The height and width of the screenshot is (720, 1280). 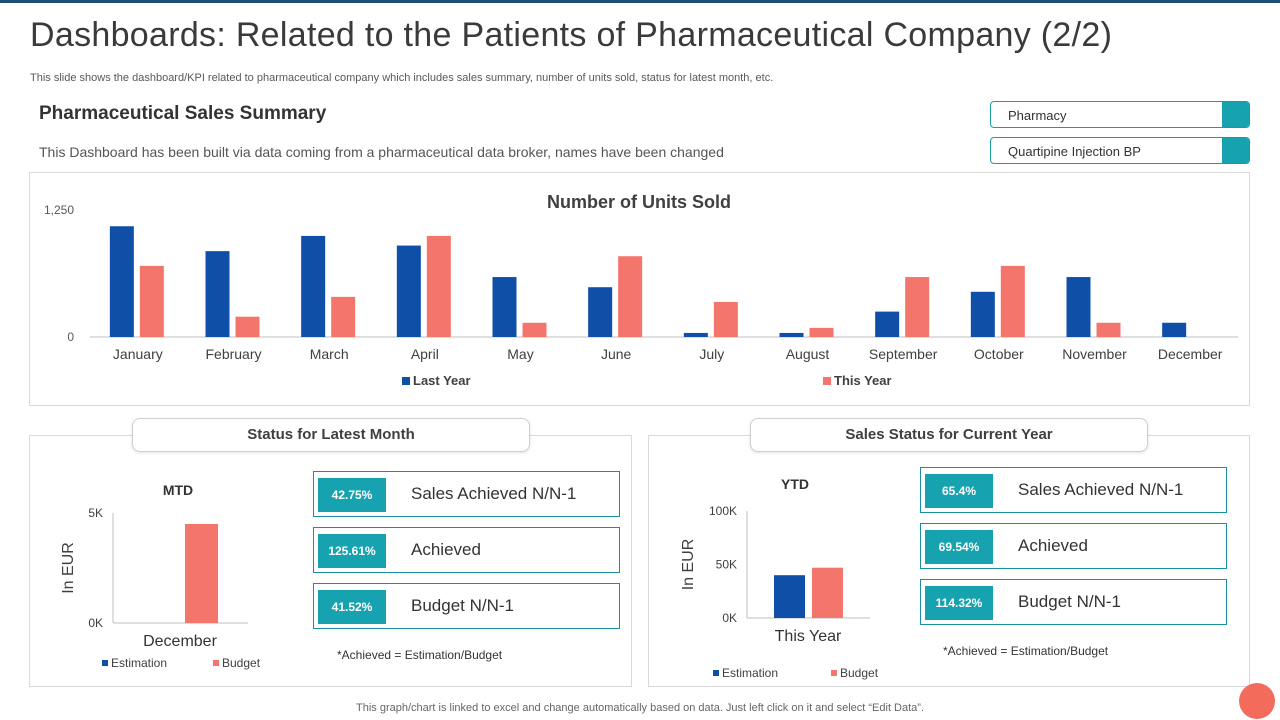 I want to click on ytd-kpi-budget: 114.32% Budget N/N-1, so click(x=1073, y=602).